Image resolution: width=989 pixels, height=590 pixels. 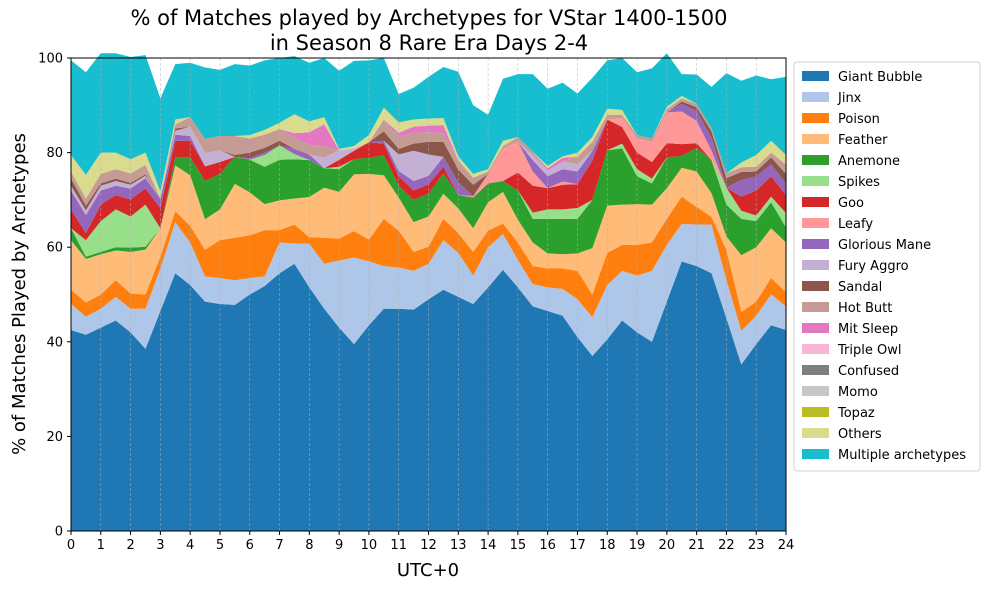 What do you see at coordinates (815, 286) in the screenshot?
I see `legend-swatch-sandal` at bounding box center [815, 286].